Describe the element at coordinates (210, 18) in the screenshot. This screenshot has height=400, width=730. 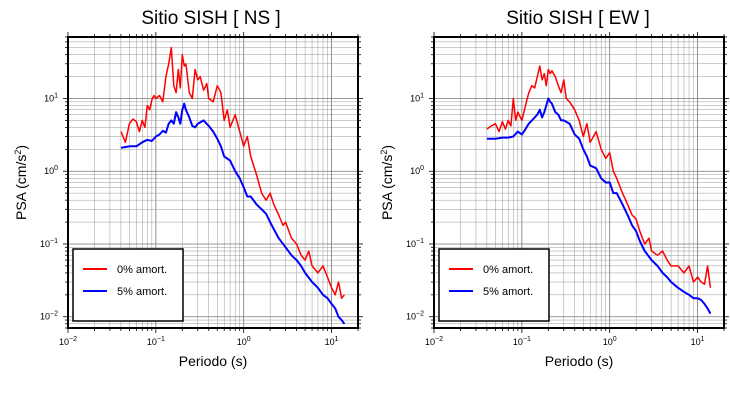
I see `chart-title: Sitio SISH [ NS ]` at that location.